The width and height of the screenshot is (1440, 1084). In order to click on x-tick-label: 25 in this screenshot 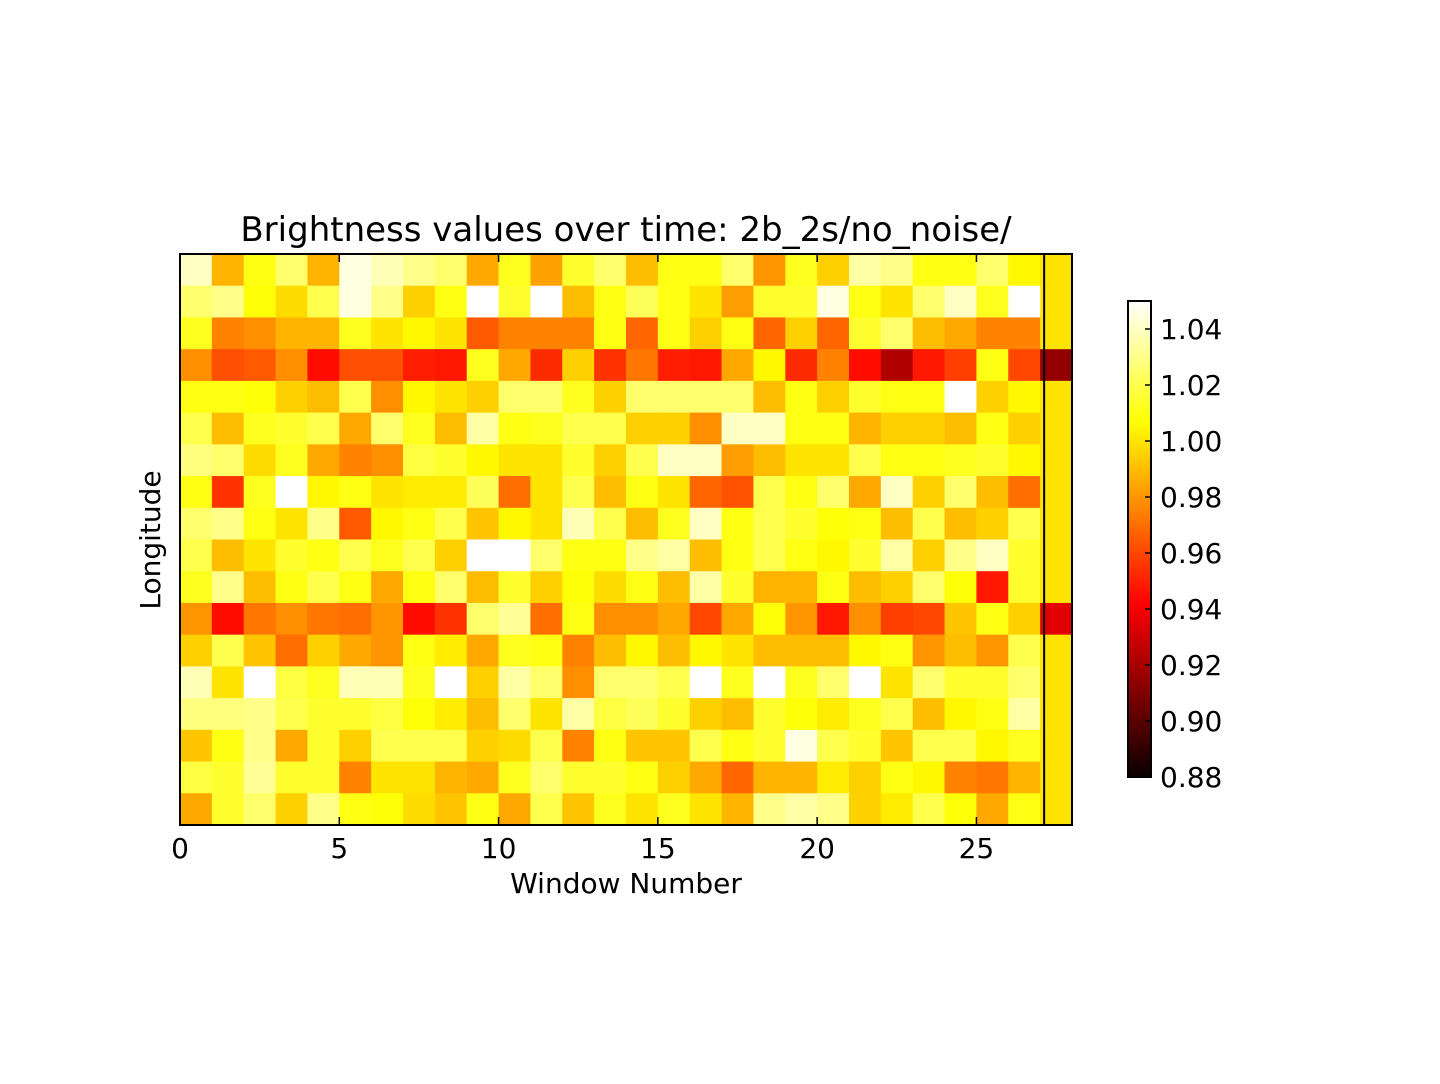, I will do `click(977, 848)`.